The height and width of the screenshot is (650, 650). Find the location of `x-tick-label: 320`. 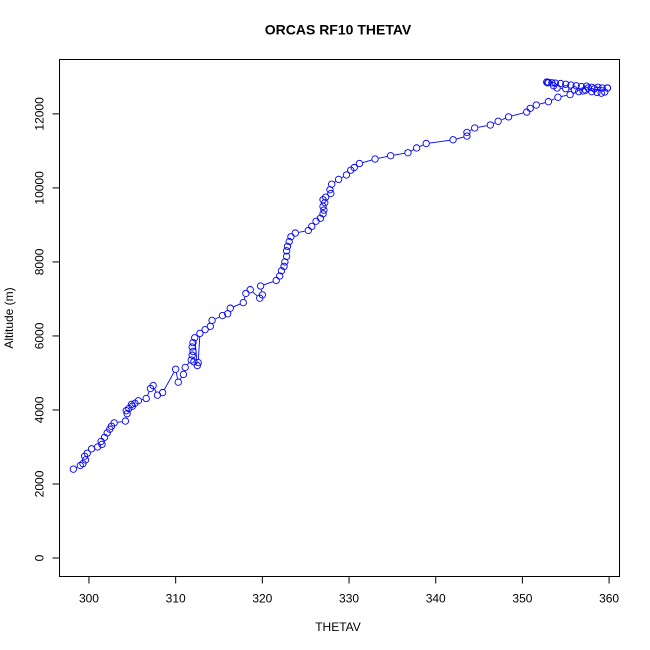

x-tick-label: 320 is located at coordinates (262, 599).